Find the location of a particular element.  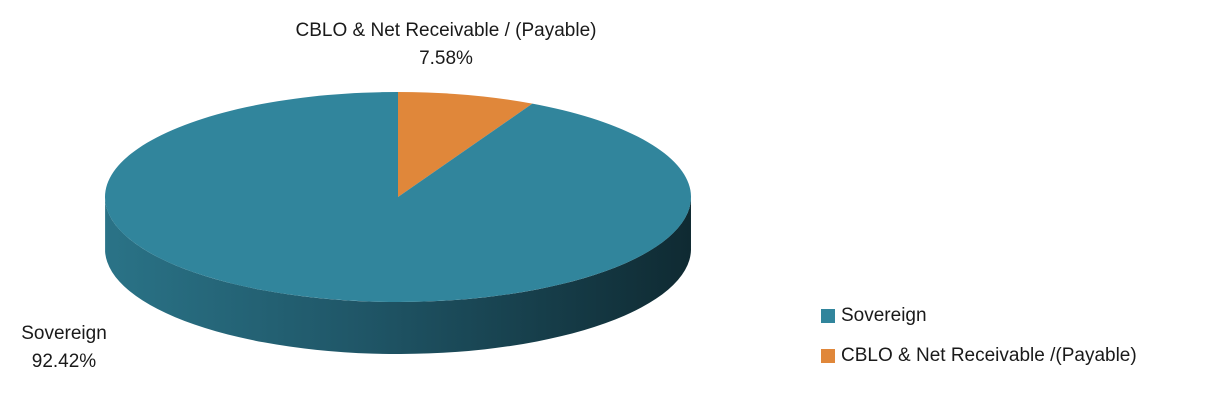

legend-swatch-cblo is located at coordinates (828, 356).